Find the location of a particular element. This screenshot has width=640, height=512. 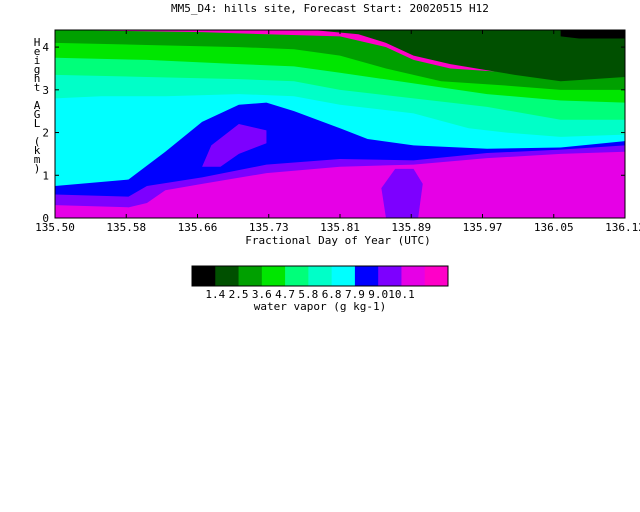

x-tick-label: 135.81 is located at coordinates (340, 227).